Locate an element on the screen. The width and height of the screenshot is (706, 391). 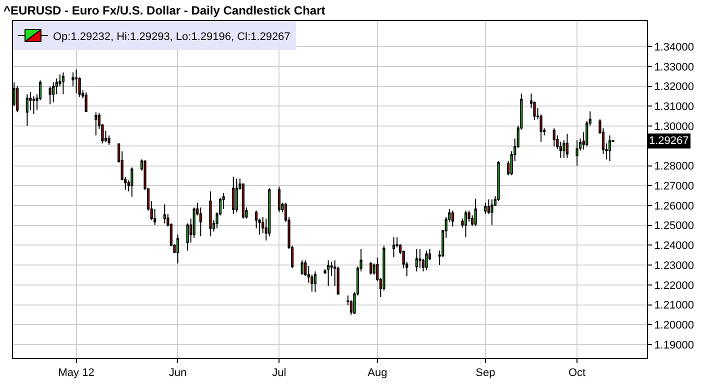
y-tick-label: 1.19000 is located at coordinates (674, 345).